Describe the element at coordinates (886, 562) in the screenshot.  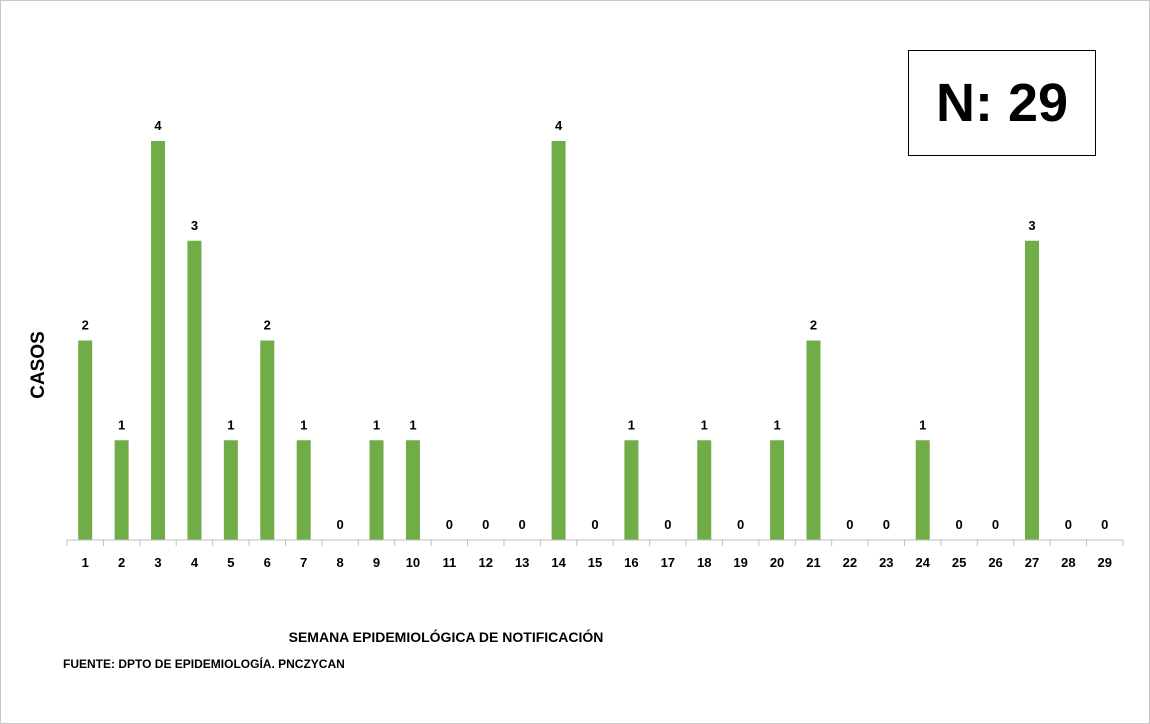
I see `x-tick-label-23: 23` at that location.